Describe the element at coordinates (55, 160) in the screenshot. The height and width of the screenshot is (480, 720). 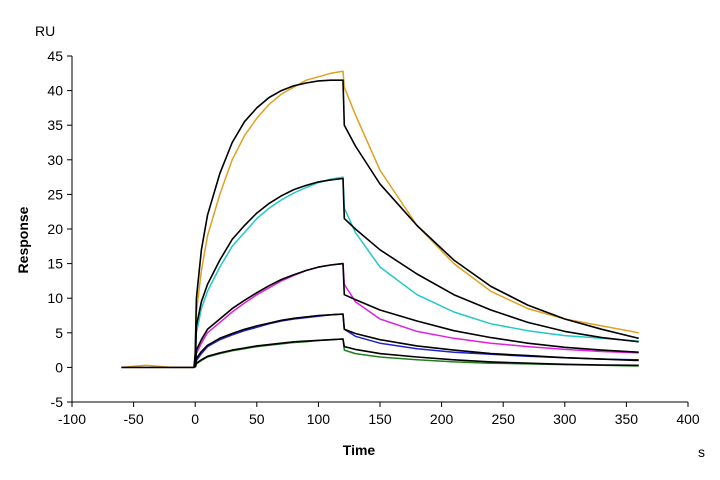
I see `y-tick-label: 30` at that location.